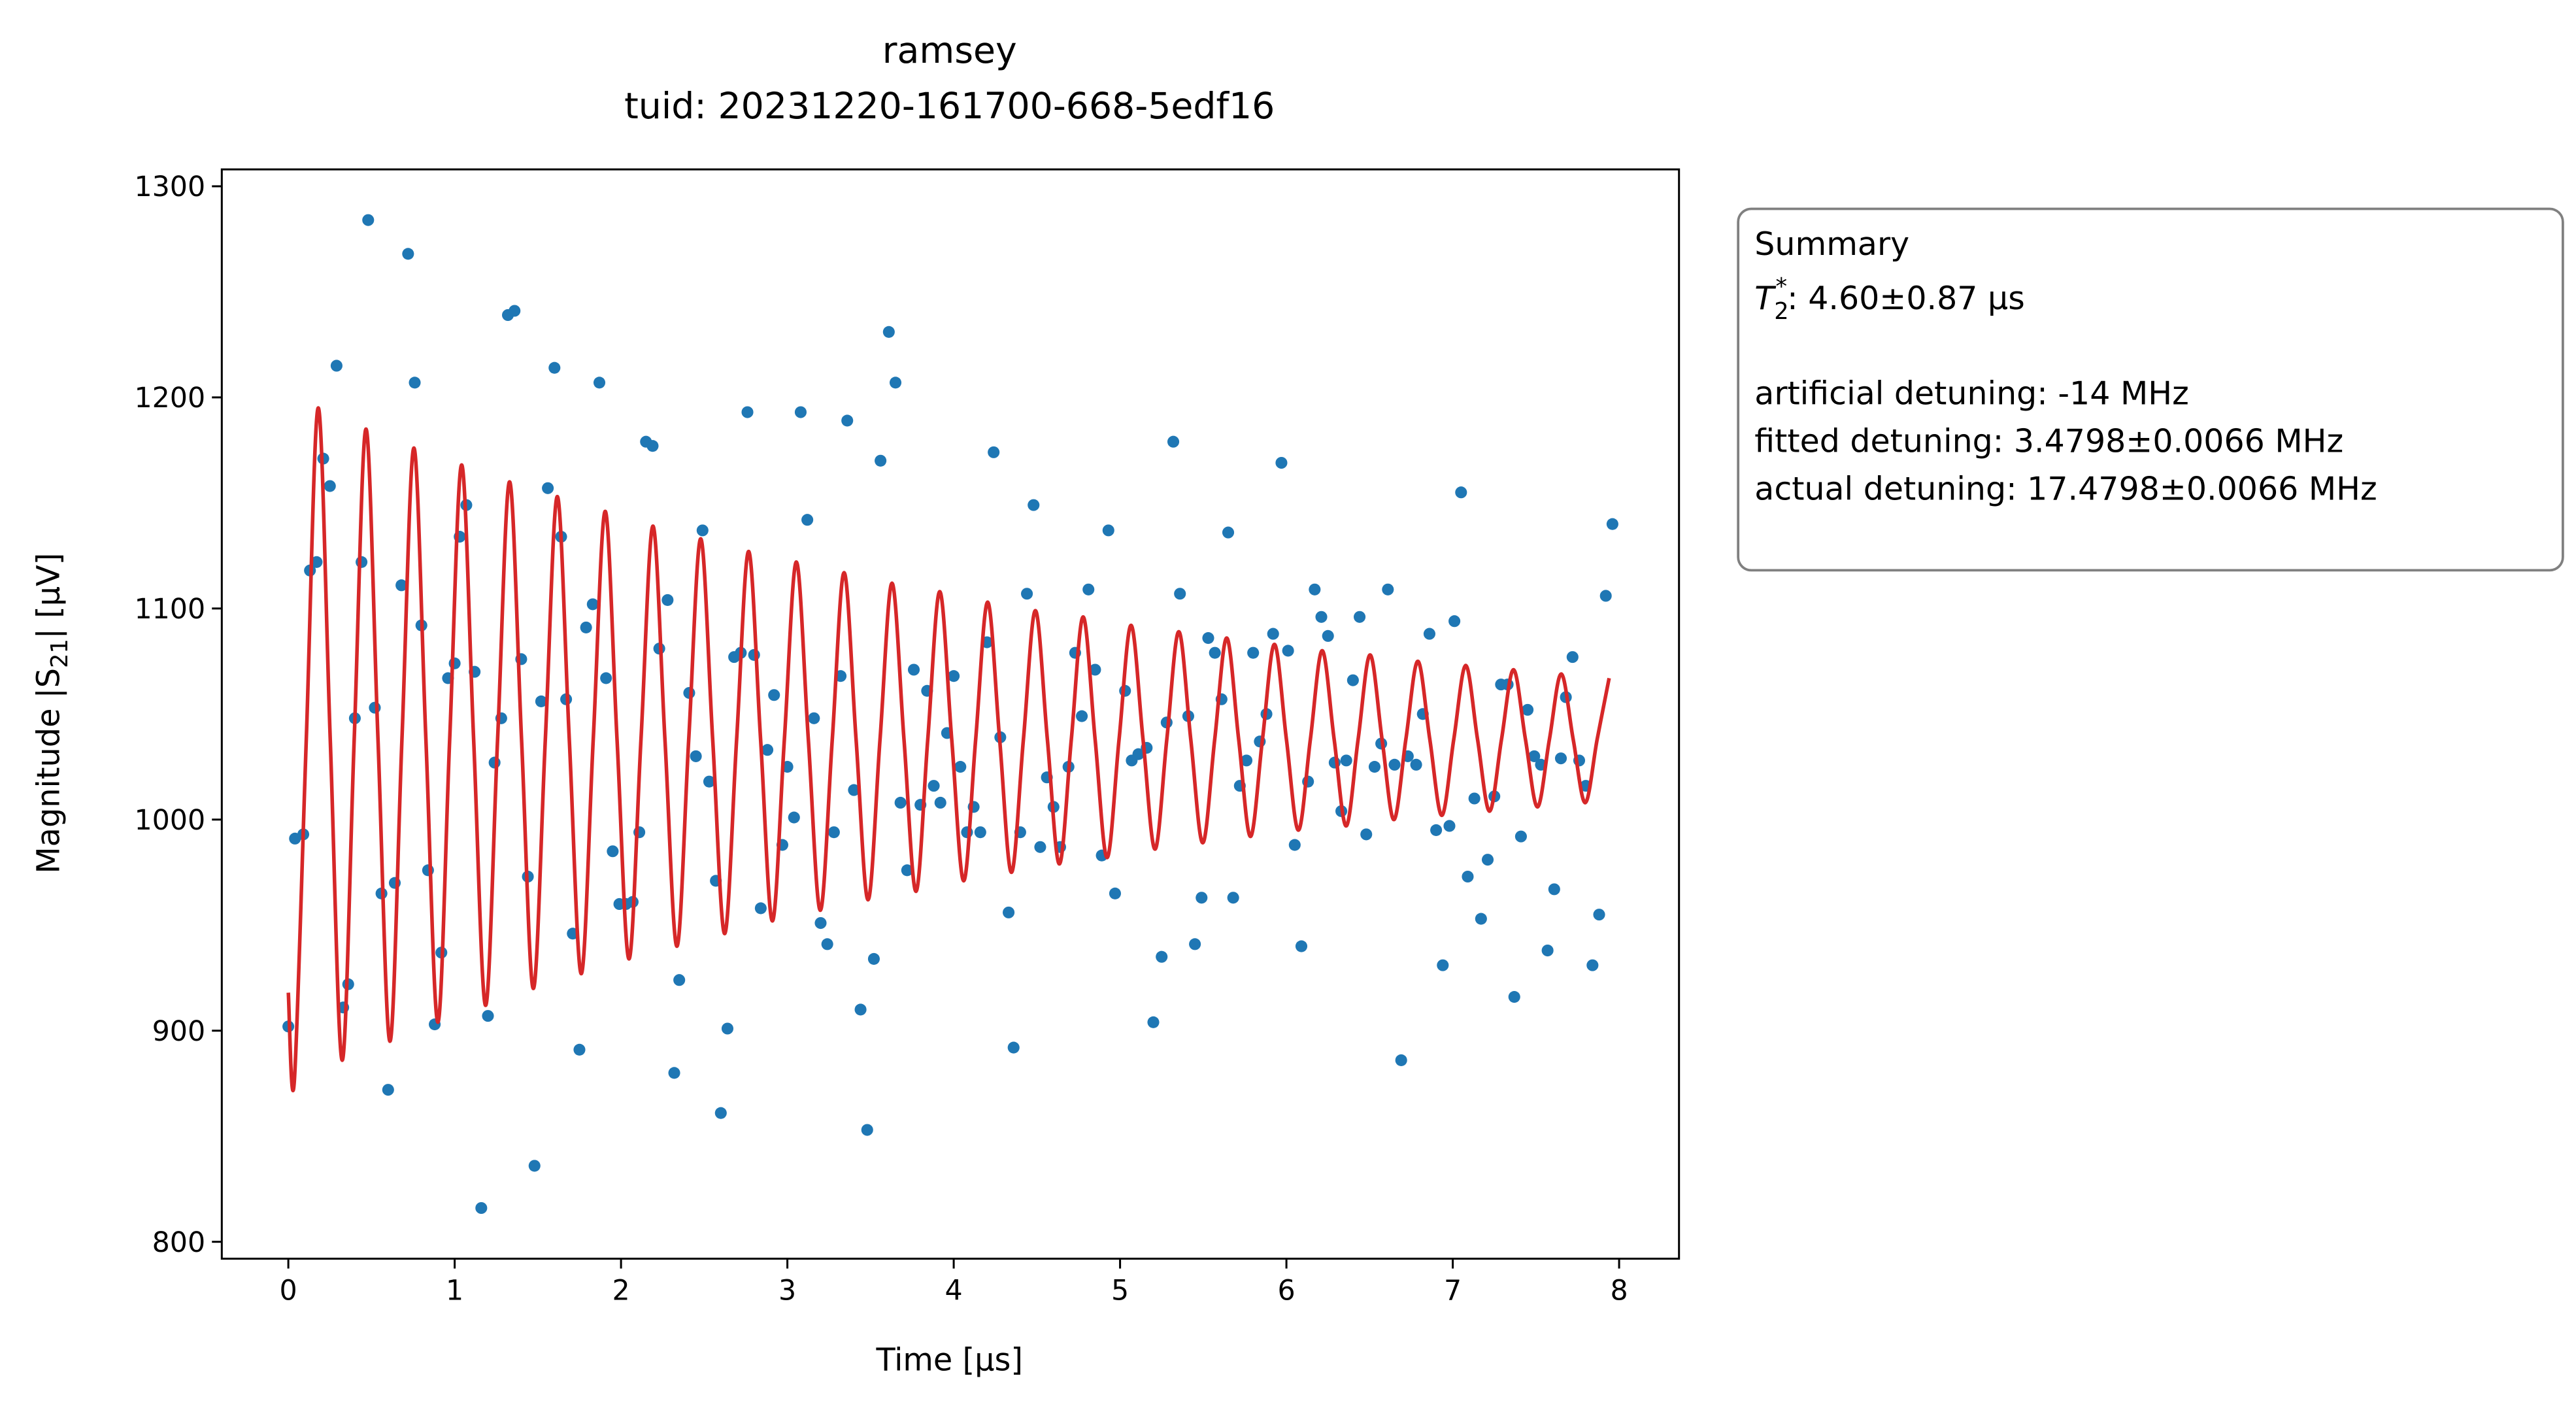 The width and height of the screenshot is (2576, 1410). What do you see at coordinates (1972, 393) in the screenshot?
I see `summary-line: artificial detuning: -14 MHz` at bounding box center [1972, 393].